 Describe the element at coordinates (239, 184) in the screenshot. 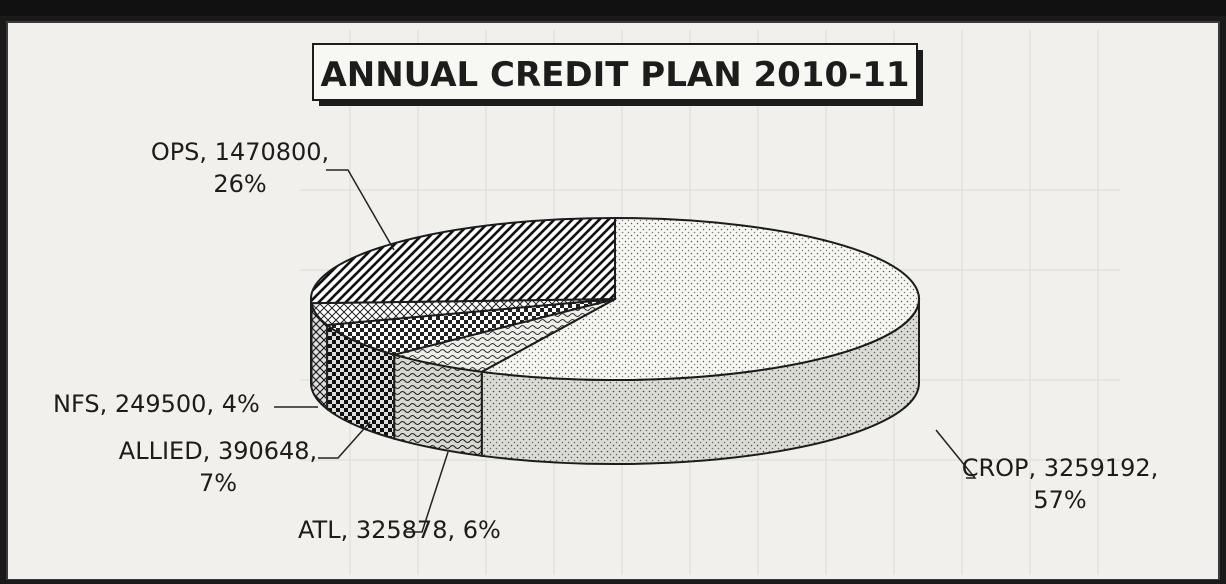

I see `data-label-ops-percent: 26%` at that location.